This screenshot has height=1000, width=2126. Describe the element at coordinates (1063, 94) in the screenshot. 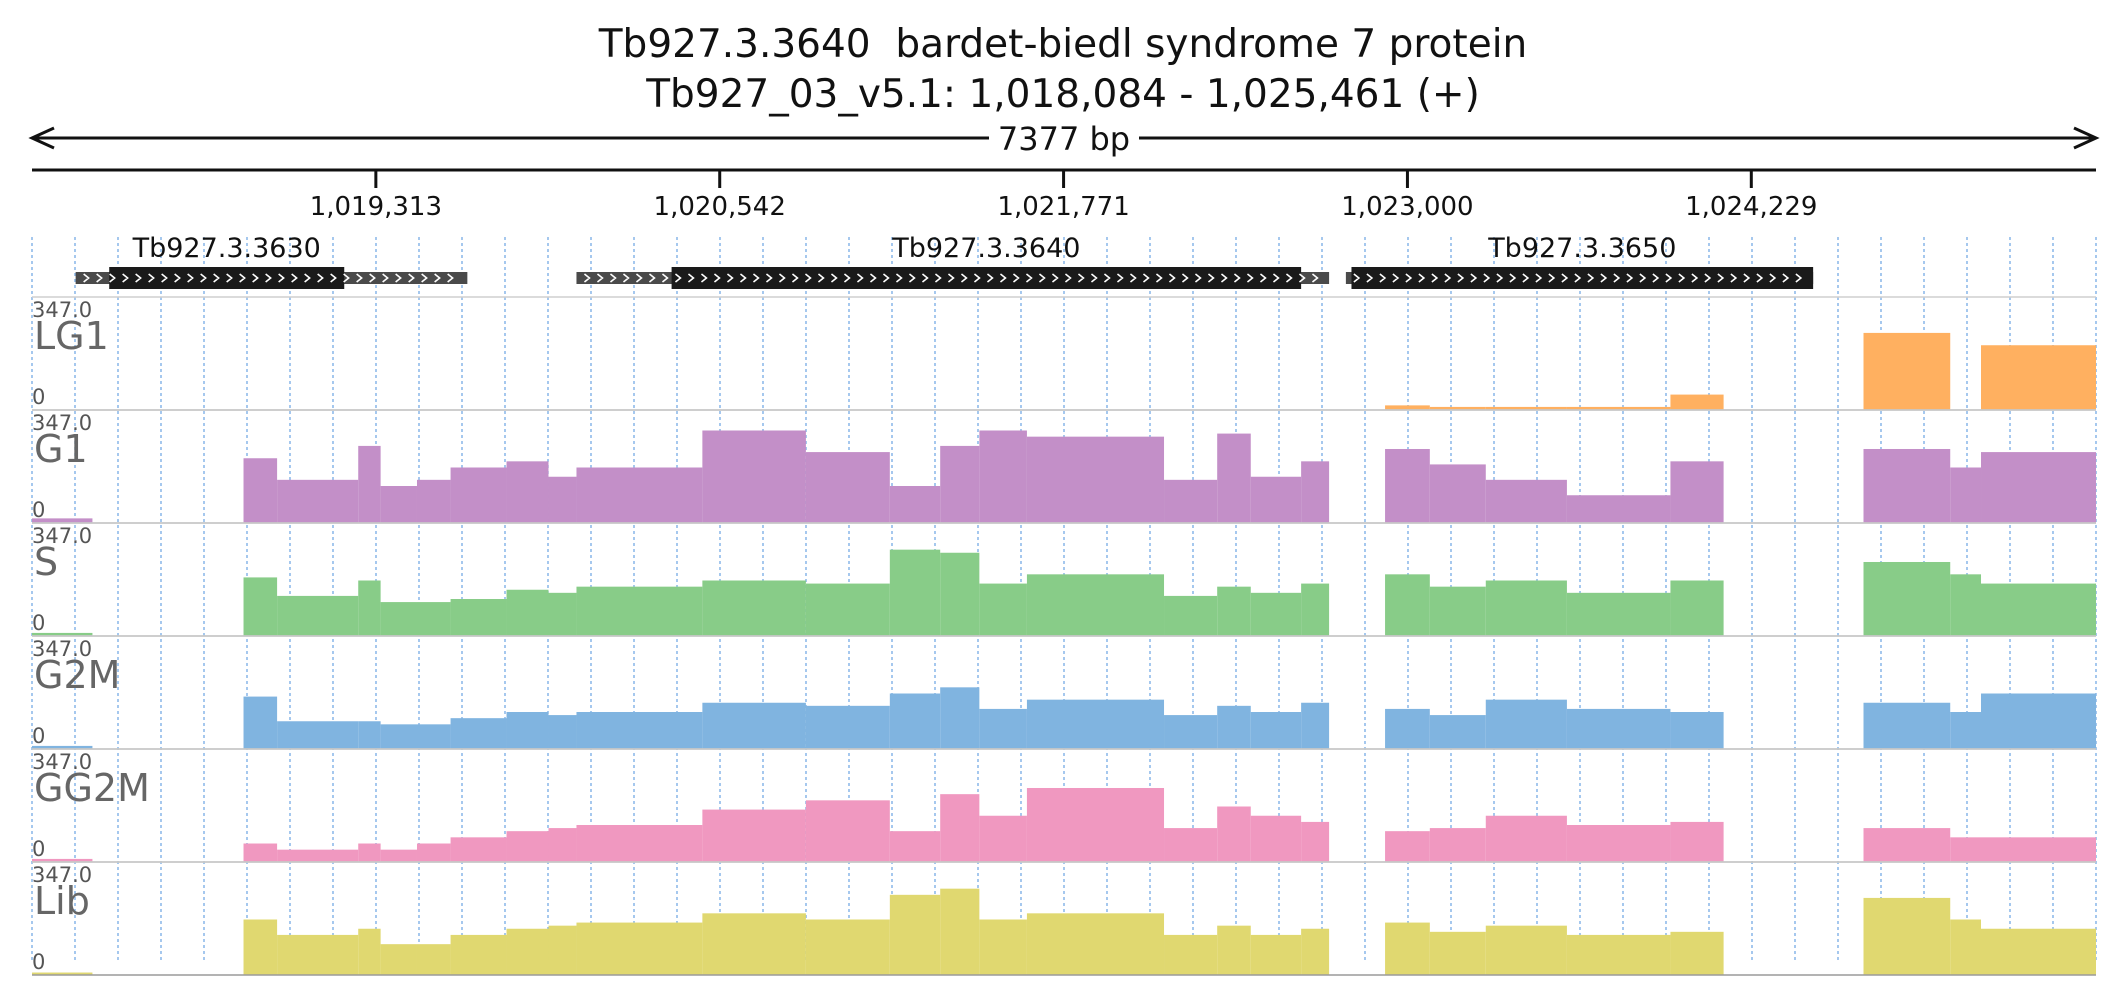

I see `genomic-location: Tb927_03_v5.1: 1,018,084 - 1,025,461 (+)` at that location.